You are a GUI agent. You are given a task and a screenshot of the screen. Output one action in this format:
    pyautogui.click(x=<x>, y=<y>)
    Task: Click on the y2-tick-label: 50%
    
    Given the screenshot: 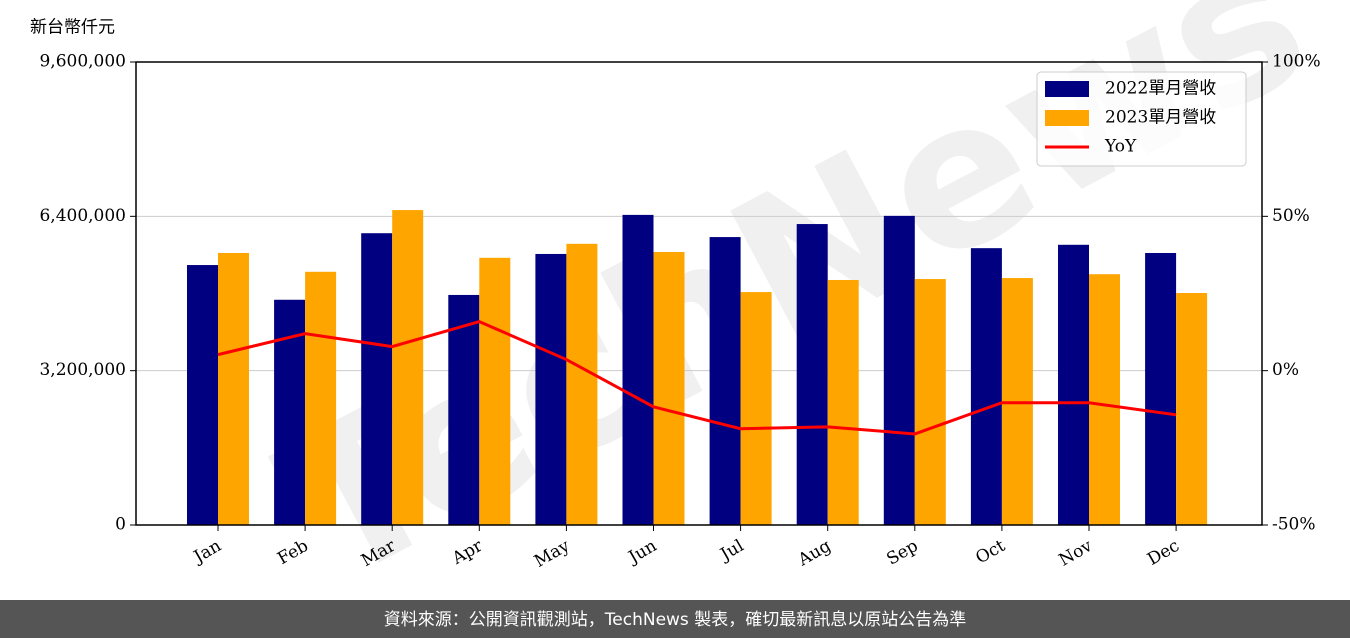 What is the action you would take?
    pyautogui.click(x=1291, y=216)
    